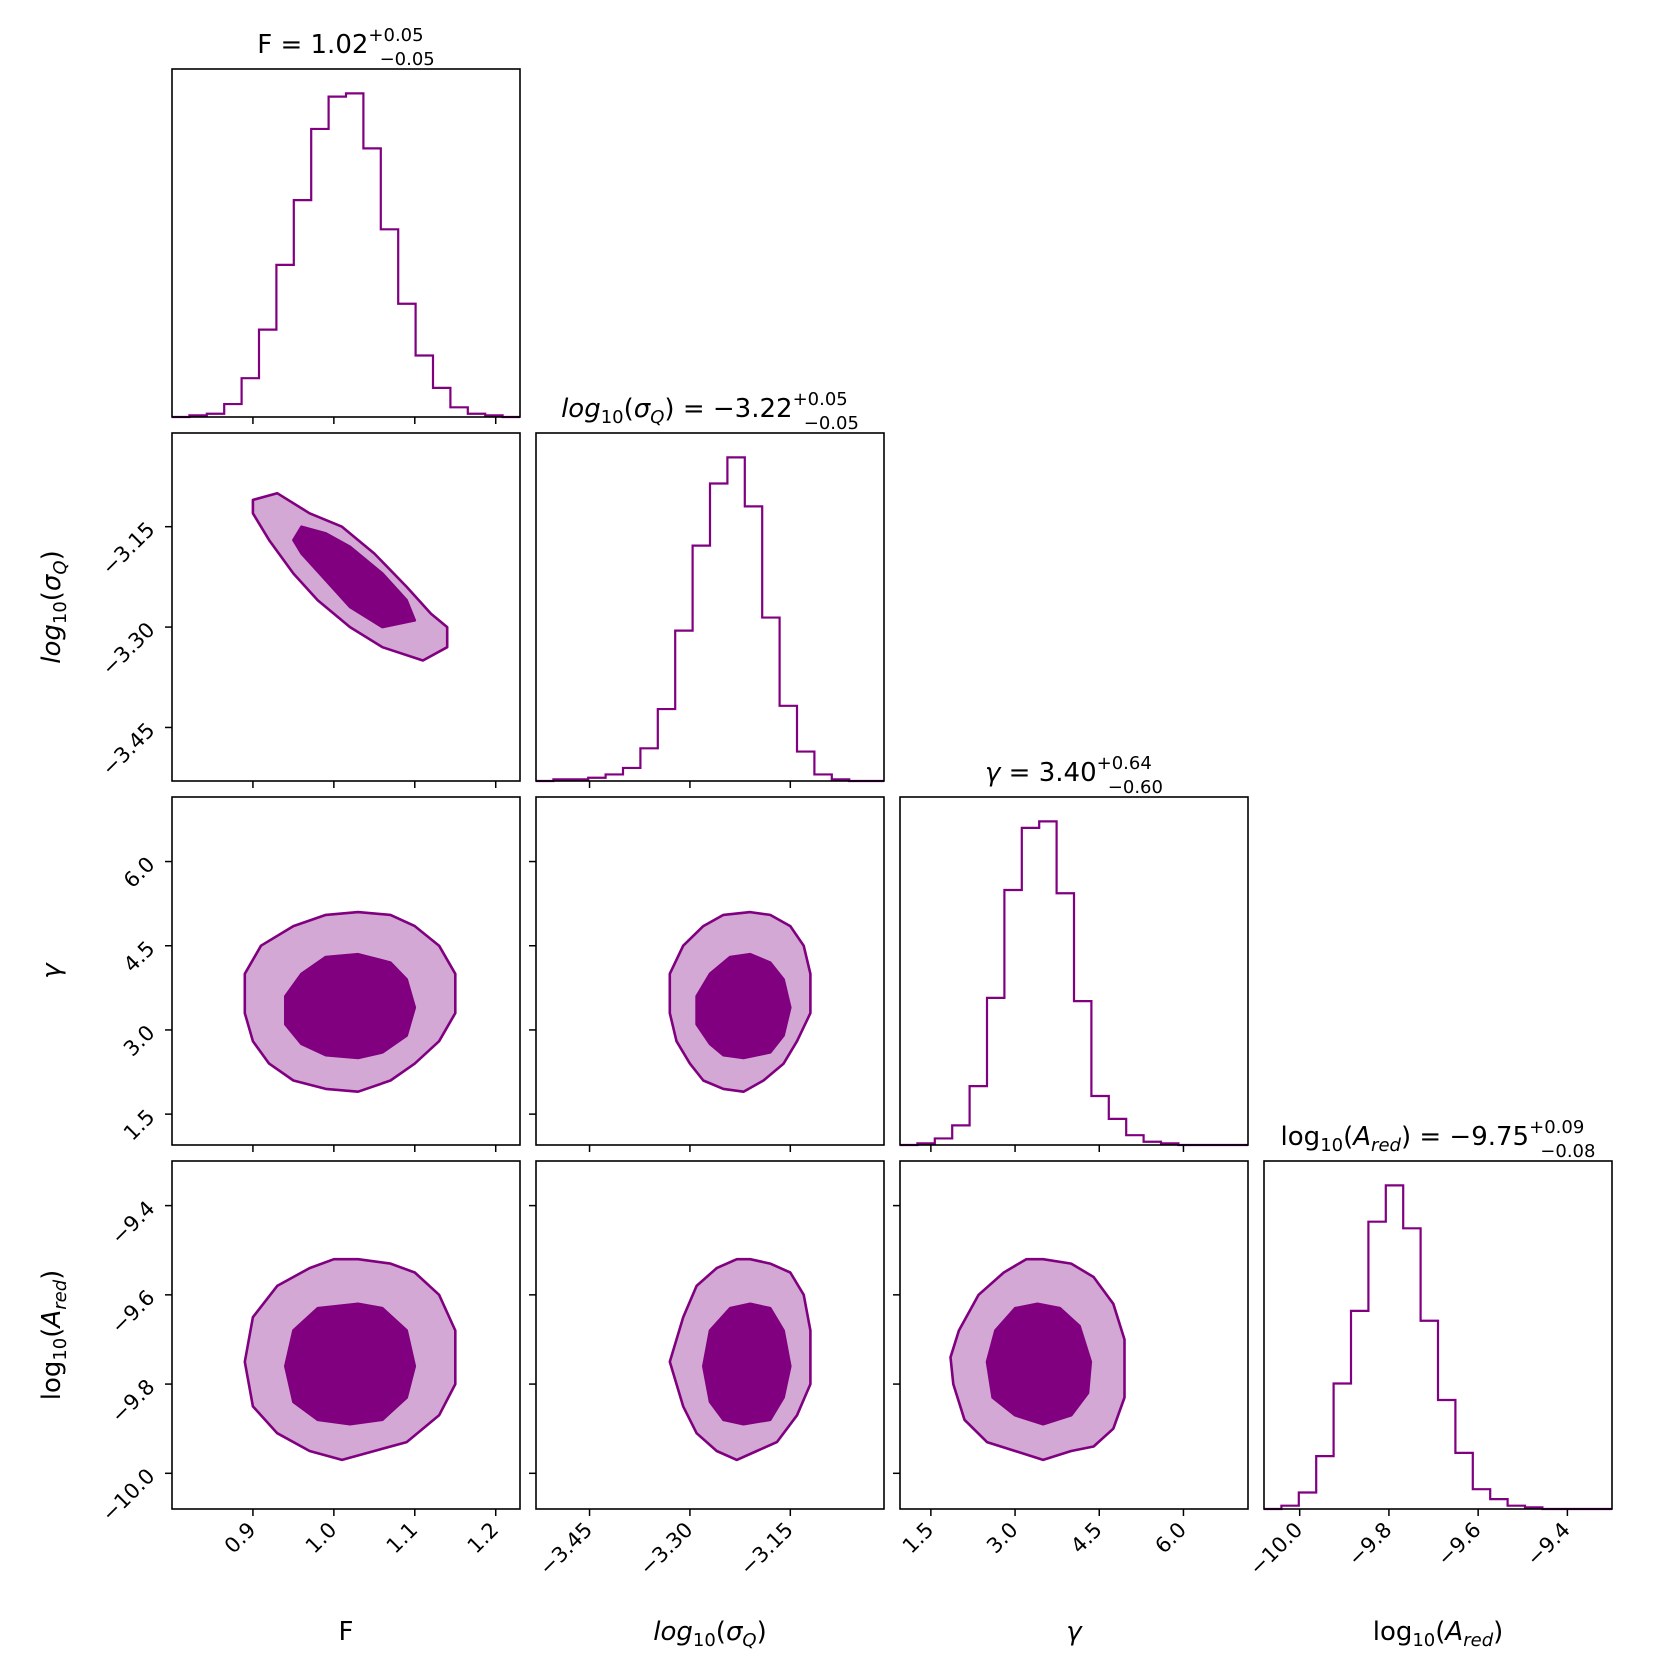 This screenshot has height=1662, width=1662. Describe the element at coordinates (128, 548) in the screenshot. I see `ytick-label-sigmaQ: −3.15` at that location.